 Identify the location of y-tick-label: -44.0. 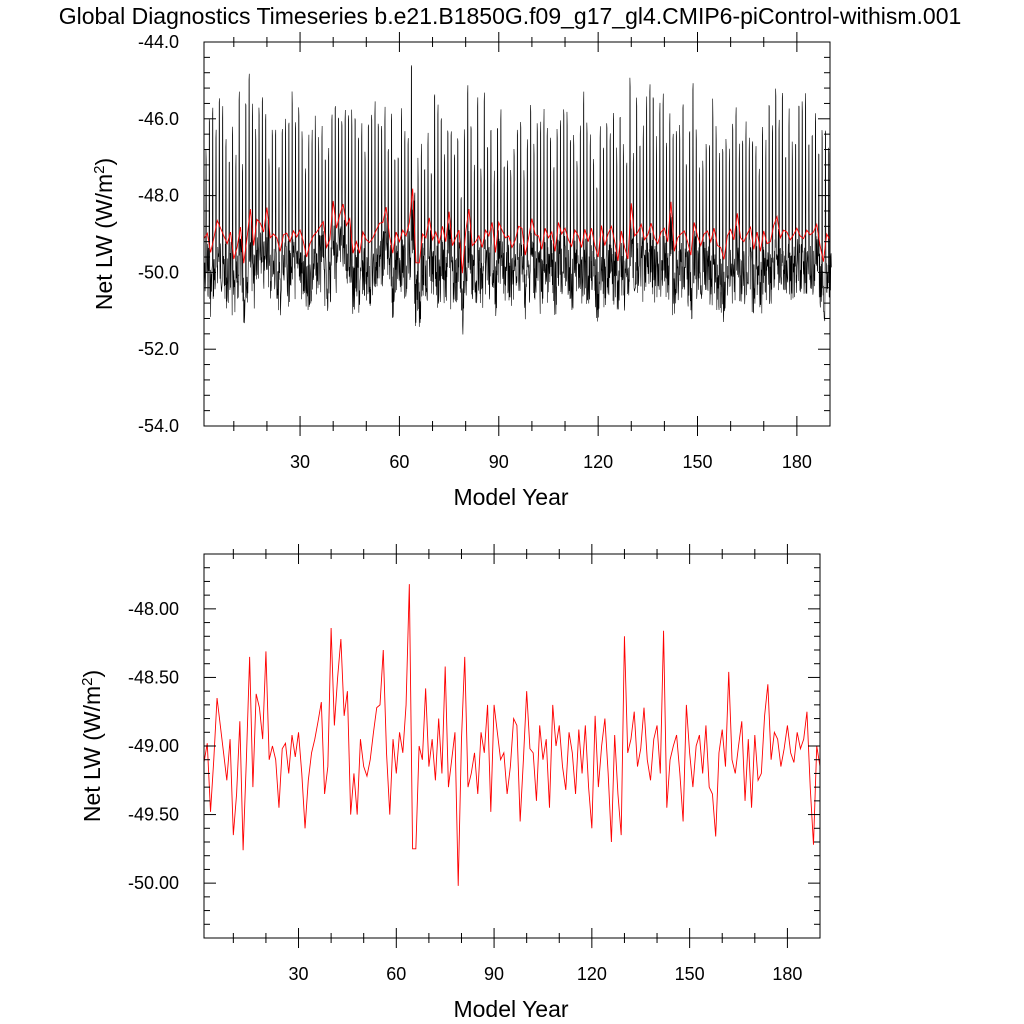
(158, 42).